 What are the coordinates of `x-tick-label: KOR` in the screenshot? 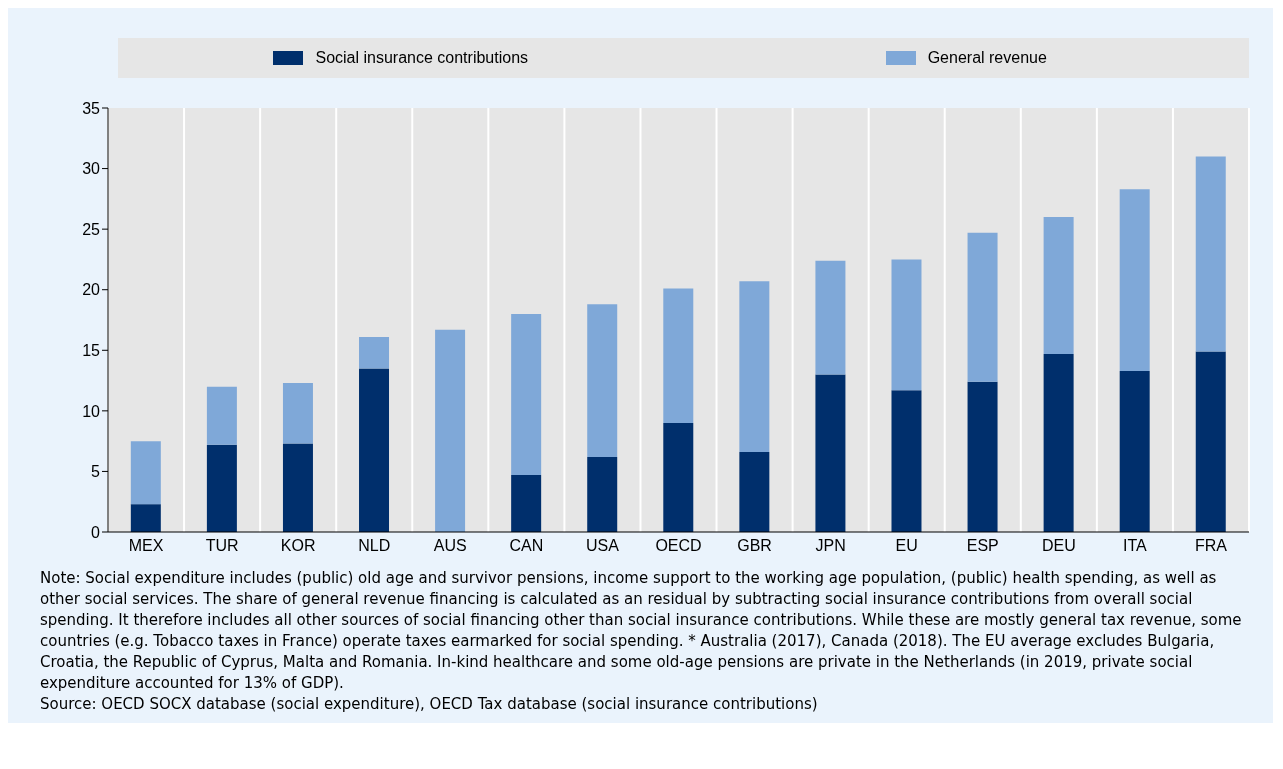 It's located at (298, 546).